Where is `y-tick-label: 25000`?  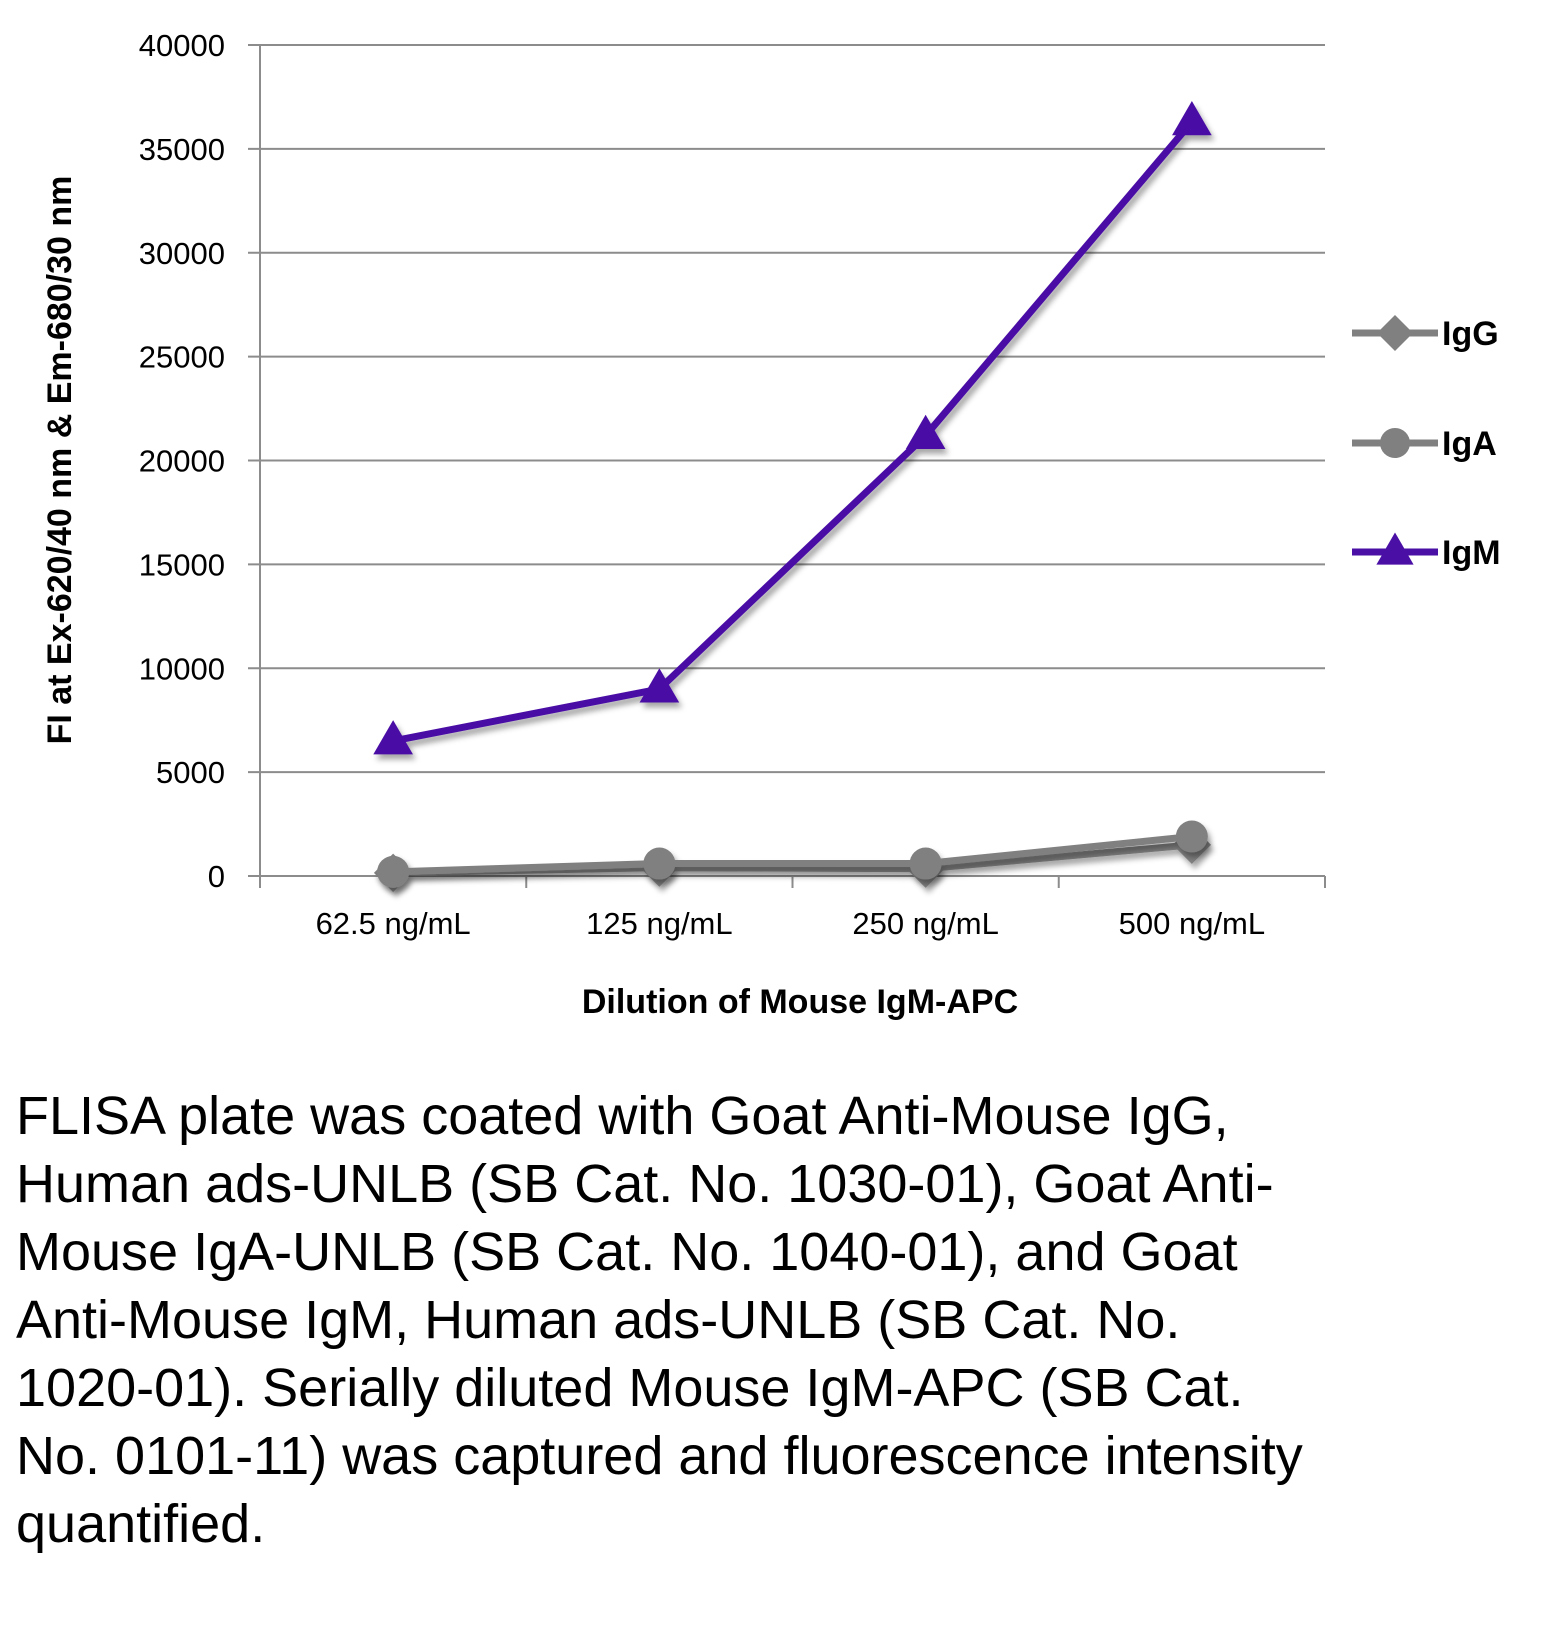
y-tick-label: 25000 is located at coordinates (182, 357).